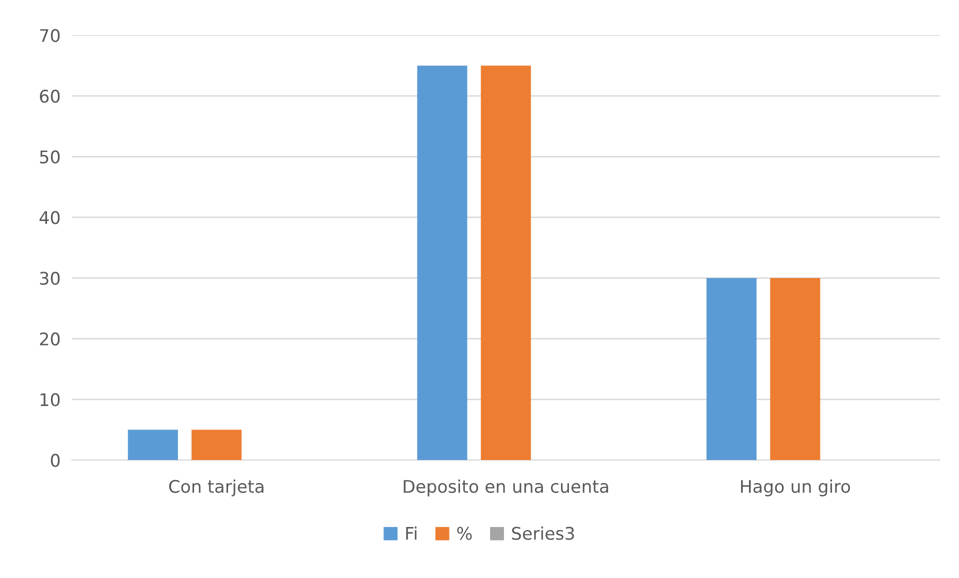  What do you see at coordinates (543, 533) in the screenshot?
I see `legend-label: Series3` at bounding box center [543, 533].